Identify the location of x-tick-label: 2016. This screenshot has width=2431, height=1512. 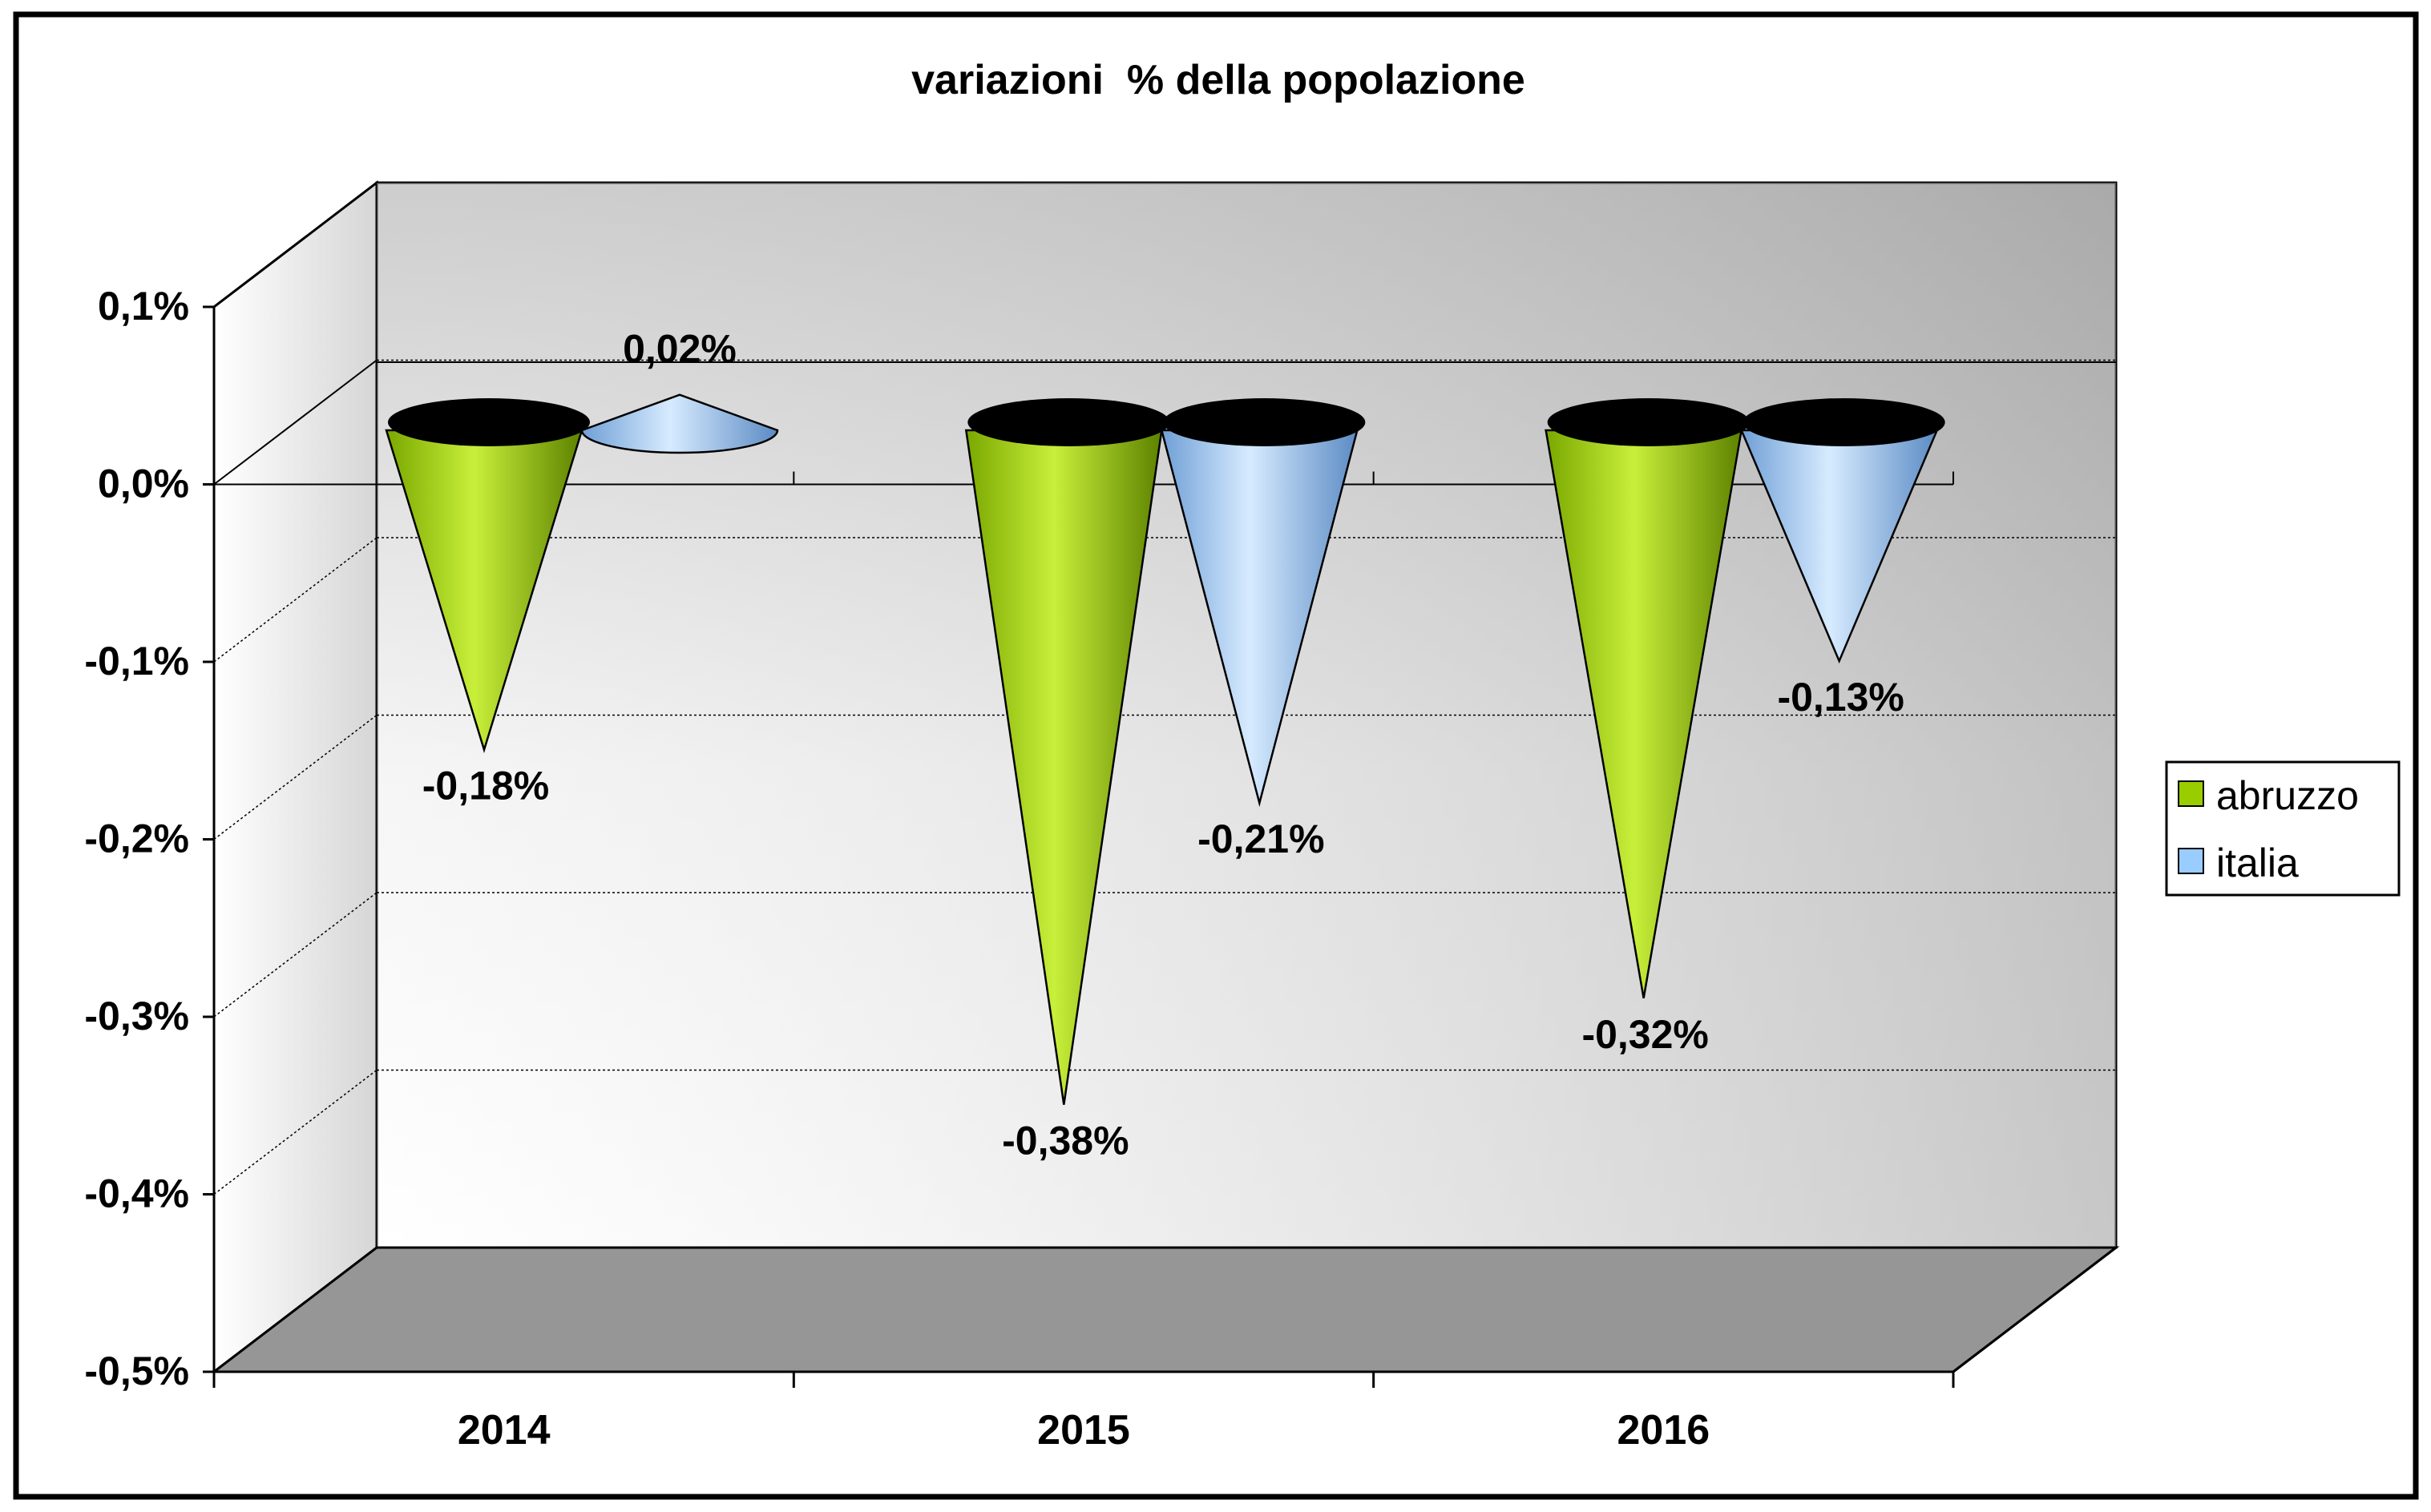
(1664, 1430).